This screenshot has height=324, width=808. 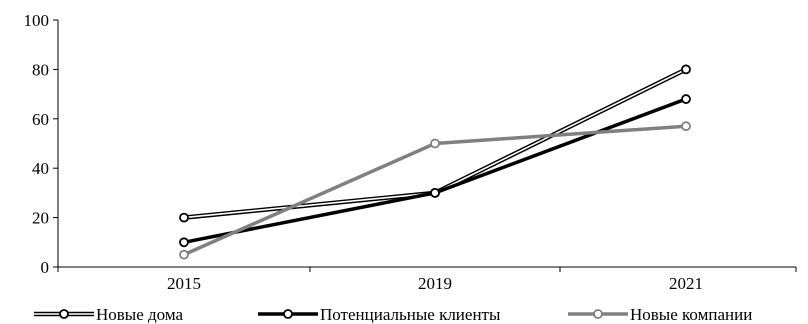 What do you see at coordinates (37, 20) in the screenshot?
I see `y-tick-label: 100` at bounding box center [37, 20].